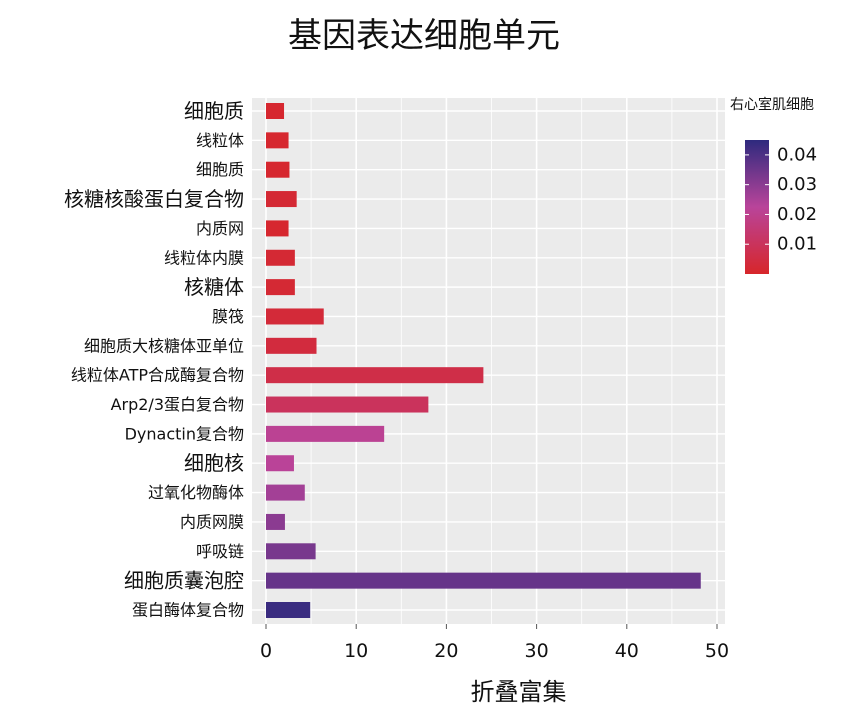 The image size is (848, 717). Describe the element at coordinates (424, 36) in the screenshot. I see `chart-title: 基因表达细胞单元` at that location.